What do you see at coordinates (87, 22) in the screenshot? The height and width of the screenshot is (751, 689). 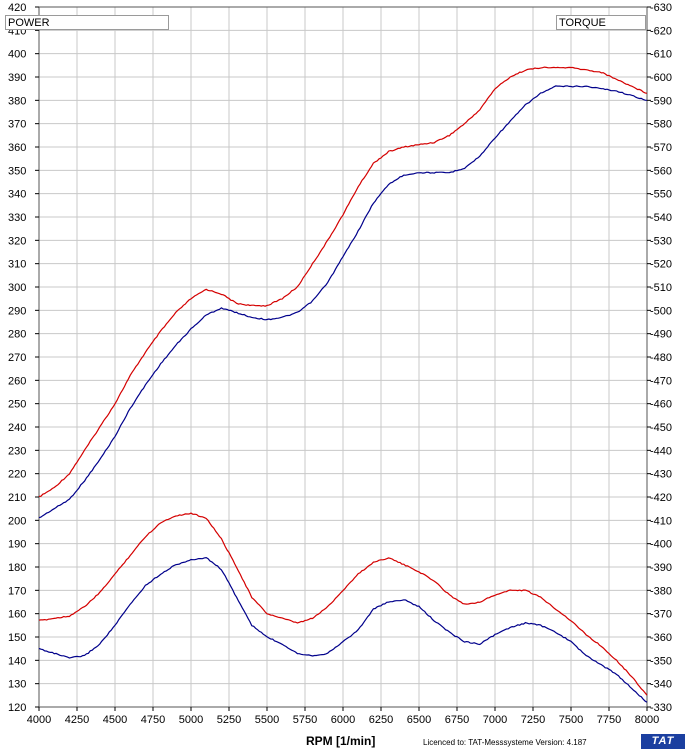 I see `power-legend-label: POWER` at bounding box center [87, 22].